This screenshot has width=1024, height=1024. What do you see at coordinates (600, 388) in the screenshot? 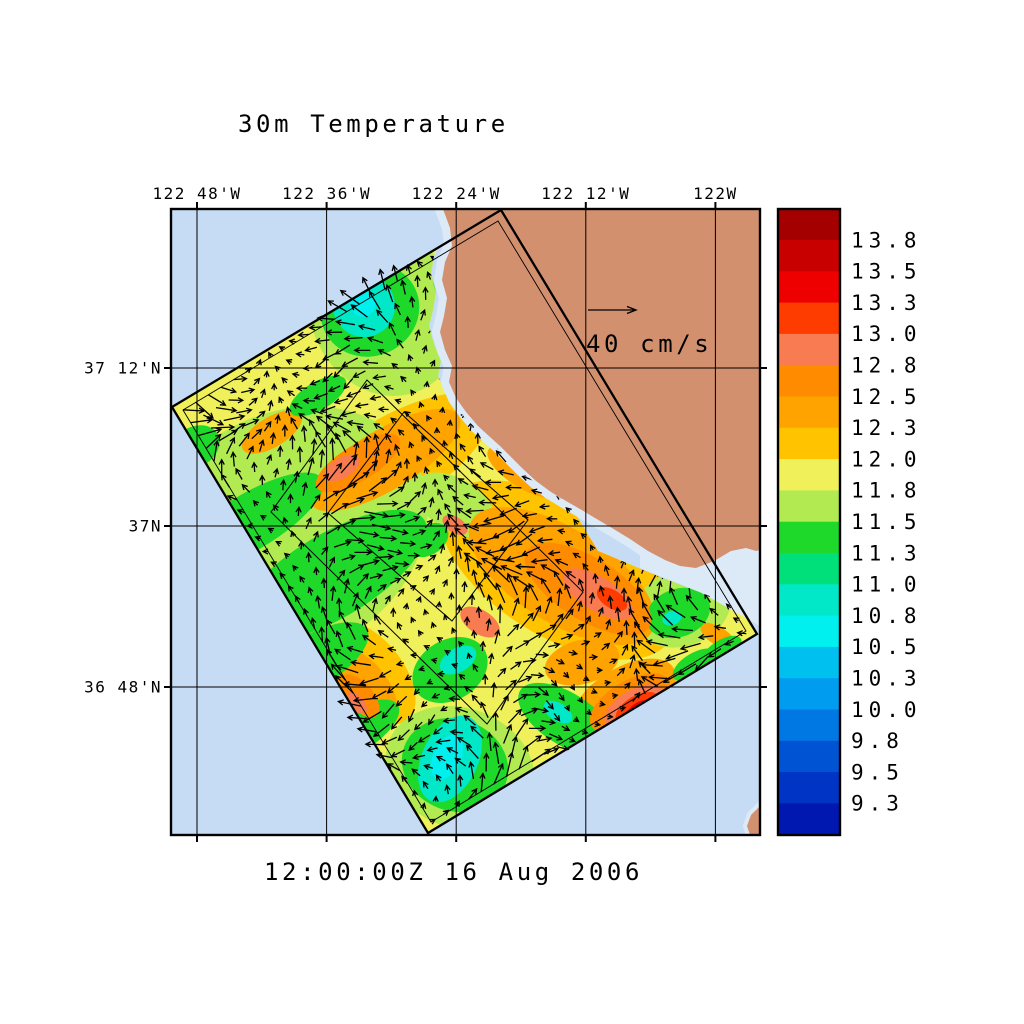
I see `land` at bounding box center [600, 388].